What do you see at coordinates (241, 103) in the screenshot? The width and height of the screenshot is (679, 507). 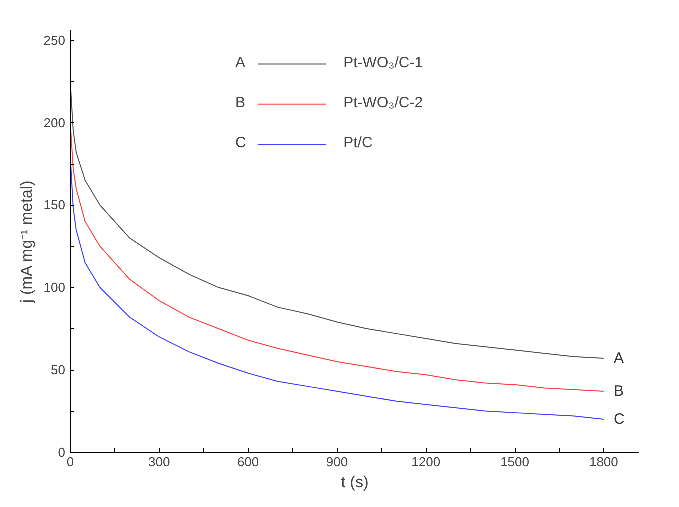 I see `text: B` at bounding box center [241, 103].